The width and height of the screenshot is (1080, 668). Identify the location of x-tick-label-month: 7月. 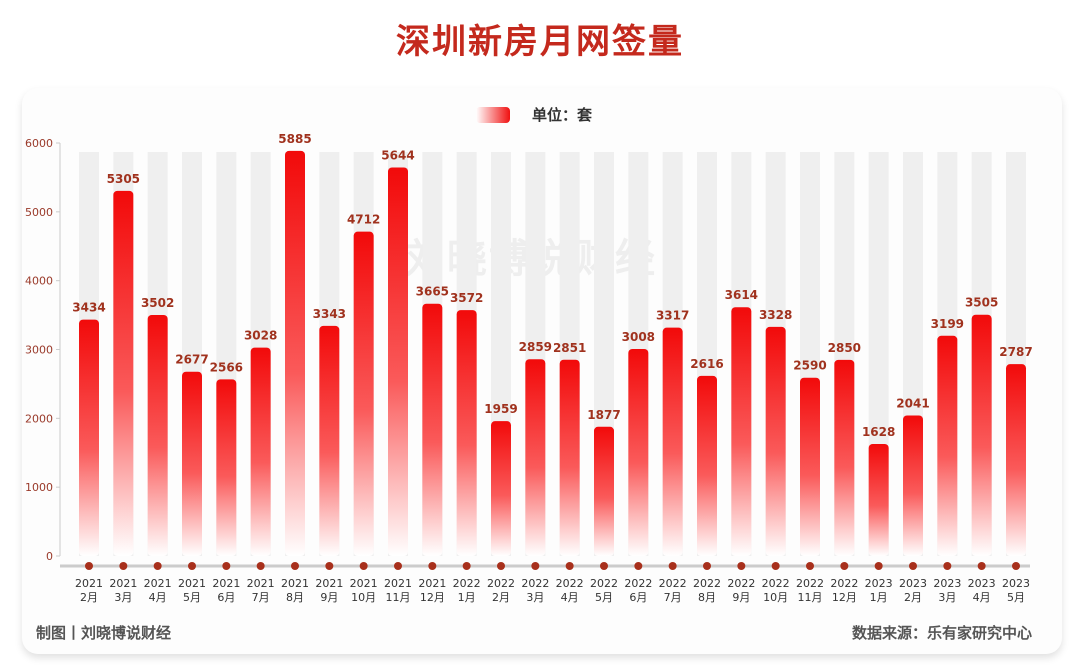
(673, 597).